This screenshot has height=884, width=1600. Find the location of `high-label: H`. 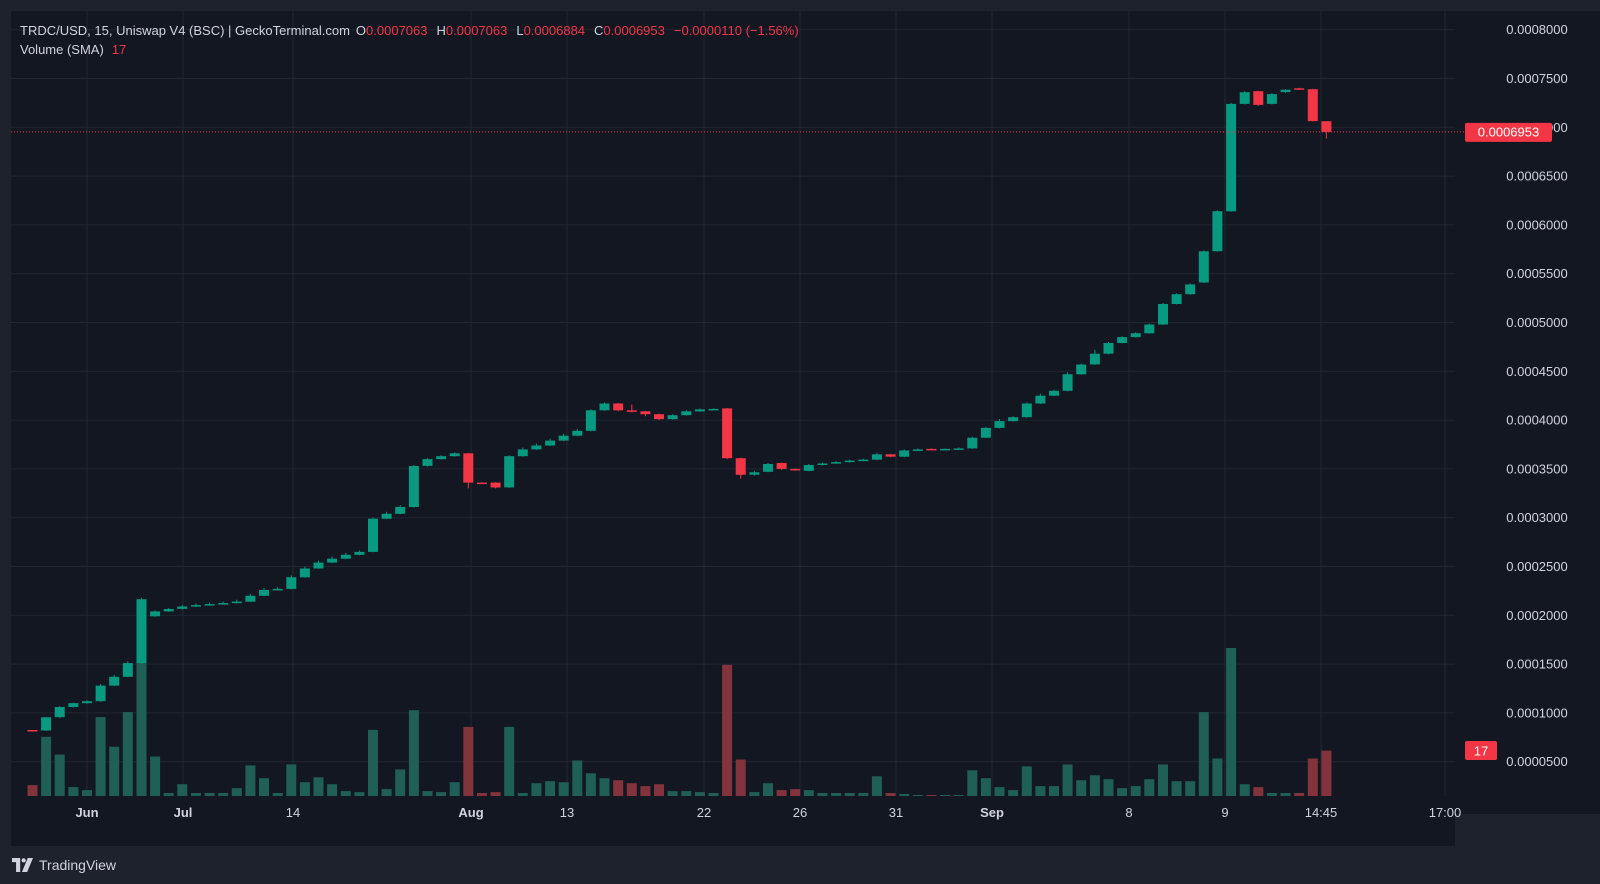

high-label: H is located at coordinates (441, 30).